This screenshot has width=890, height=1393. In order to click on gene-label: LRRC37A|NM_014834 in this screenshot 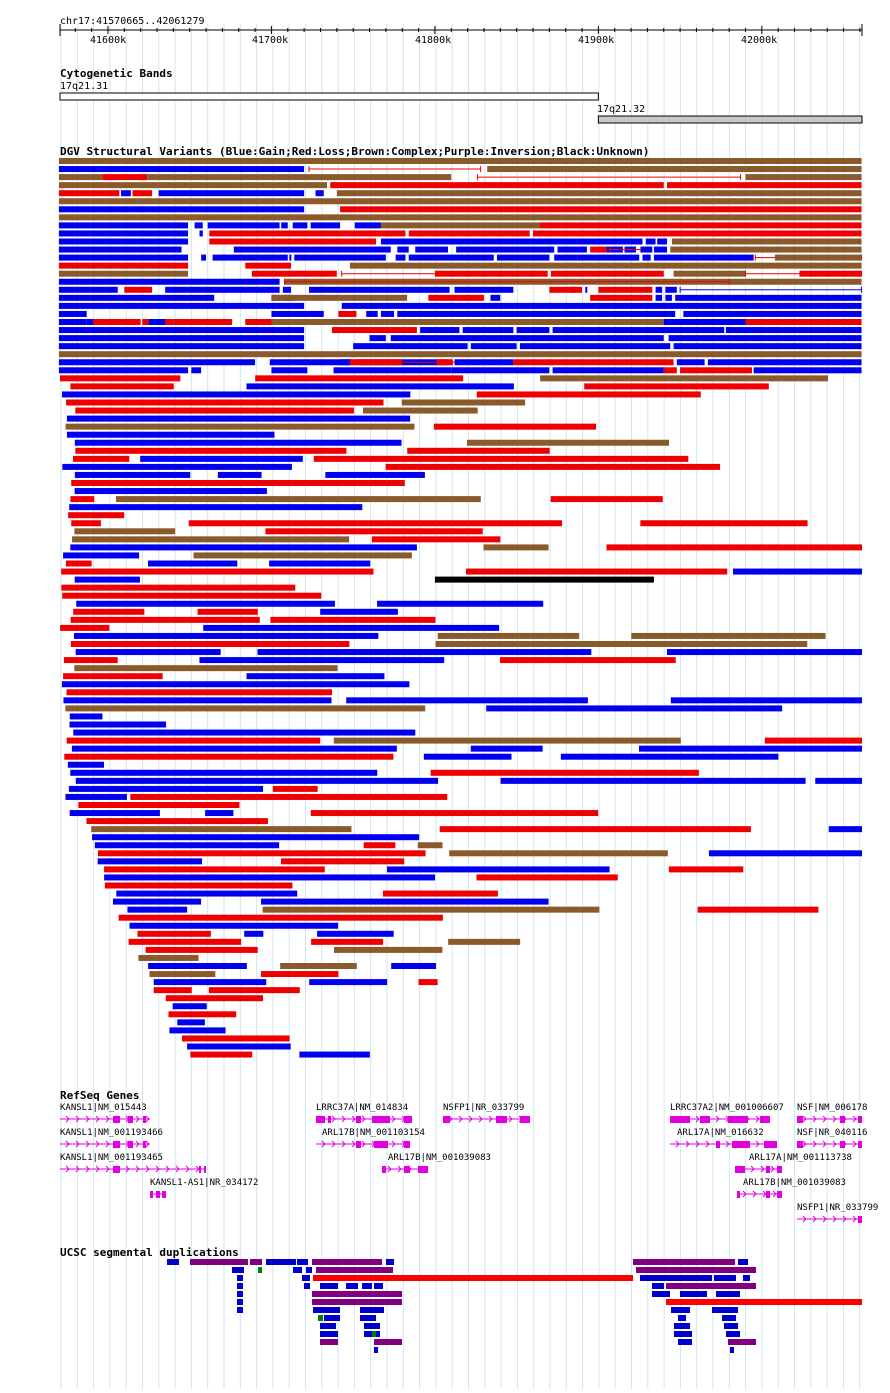, I will do `click(362, 1108)`.